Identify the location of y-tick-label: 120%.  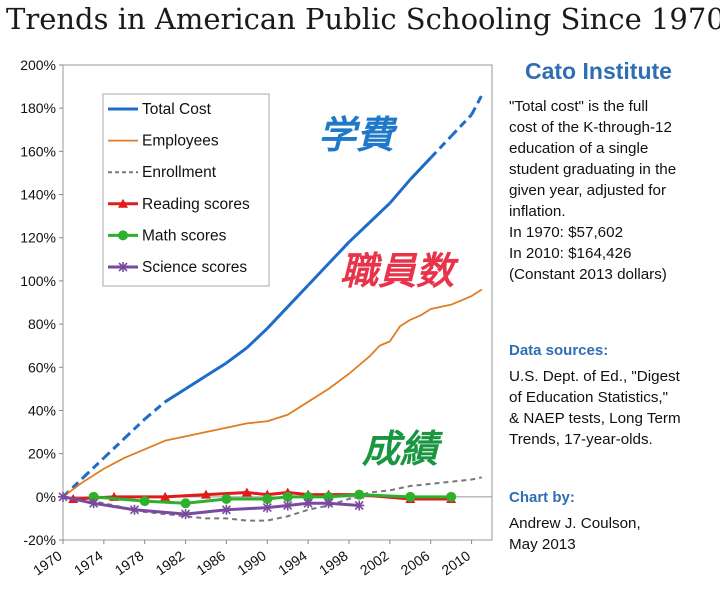
(38, 238).